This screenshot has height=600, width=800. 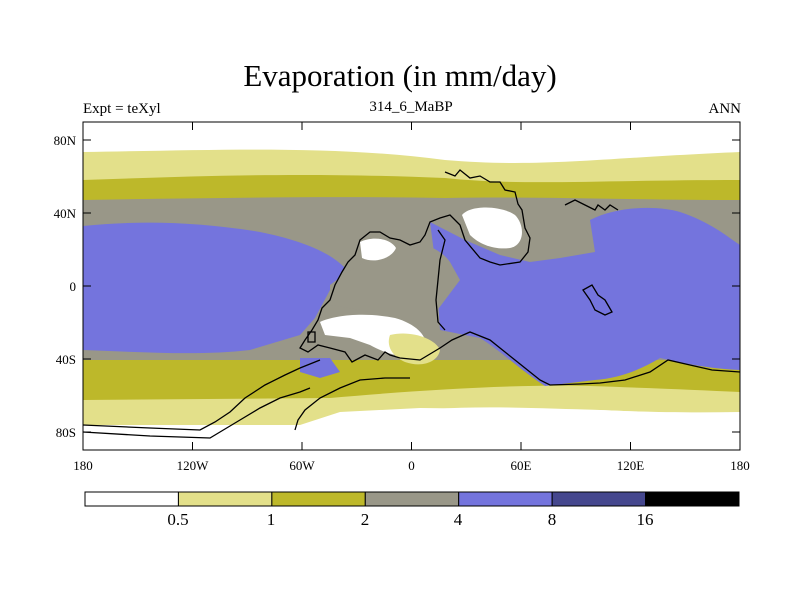 I want to click on y-tick-label-40n: 40N, so click(x=65, y=213).